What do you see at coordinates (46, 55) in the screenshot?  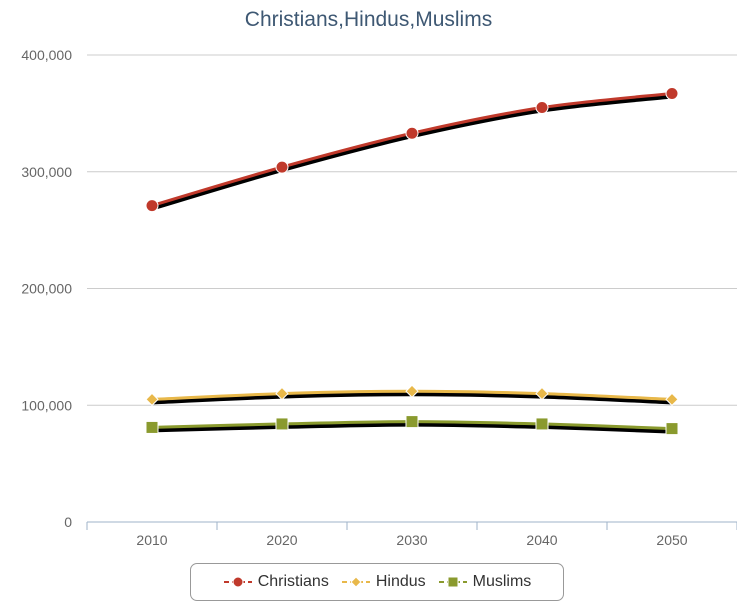 I see `y-tick-label: 400,000` at bounding box center [46, 55].